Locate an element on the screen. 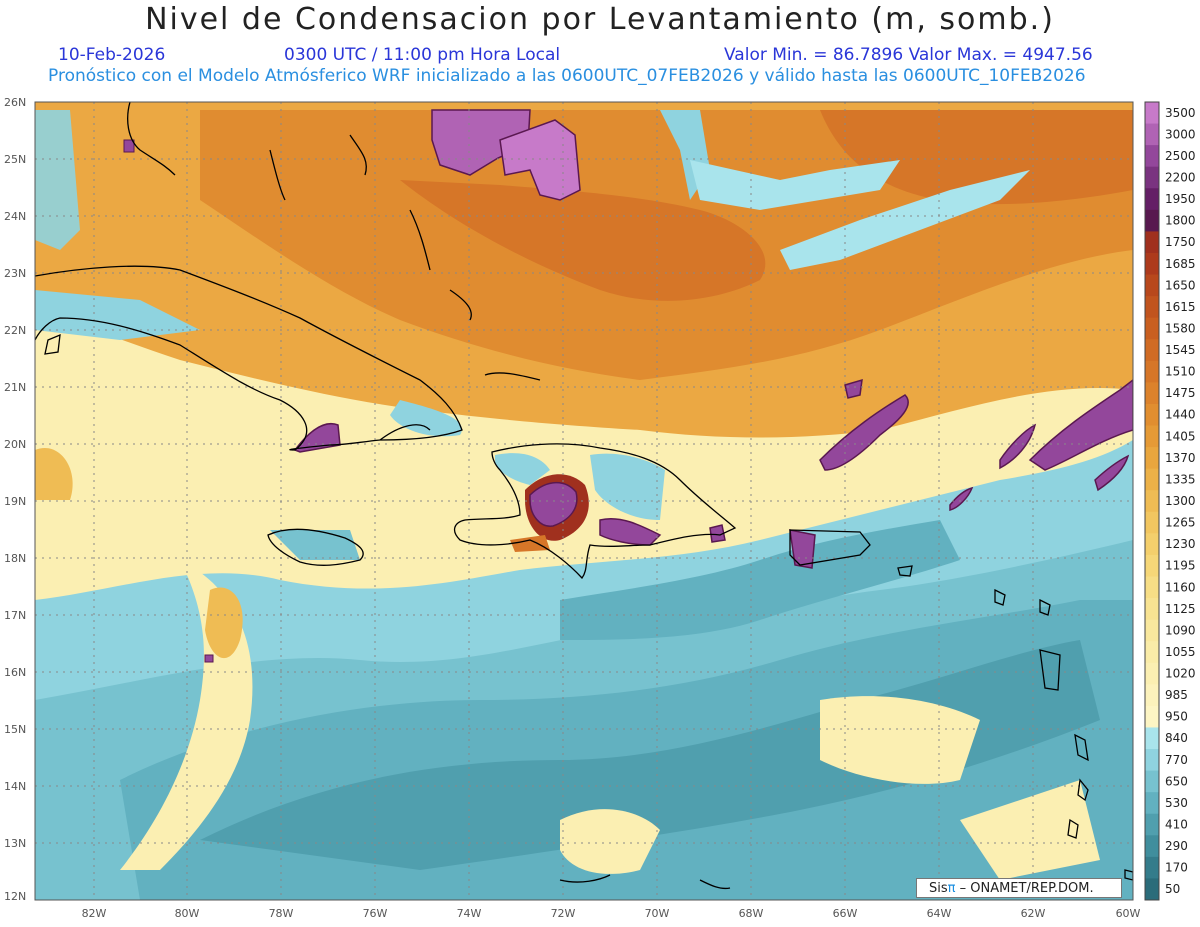 The image size is (1200, 927). lat-label: 20N is located at coordinates (15, 444).